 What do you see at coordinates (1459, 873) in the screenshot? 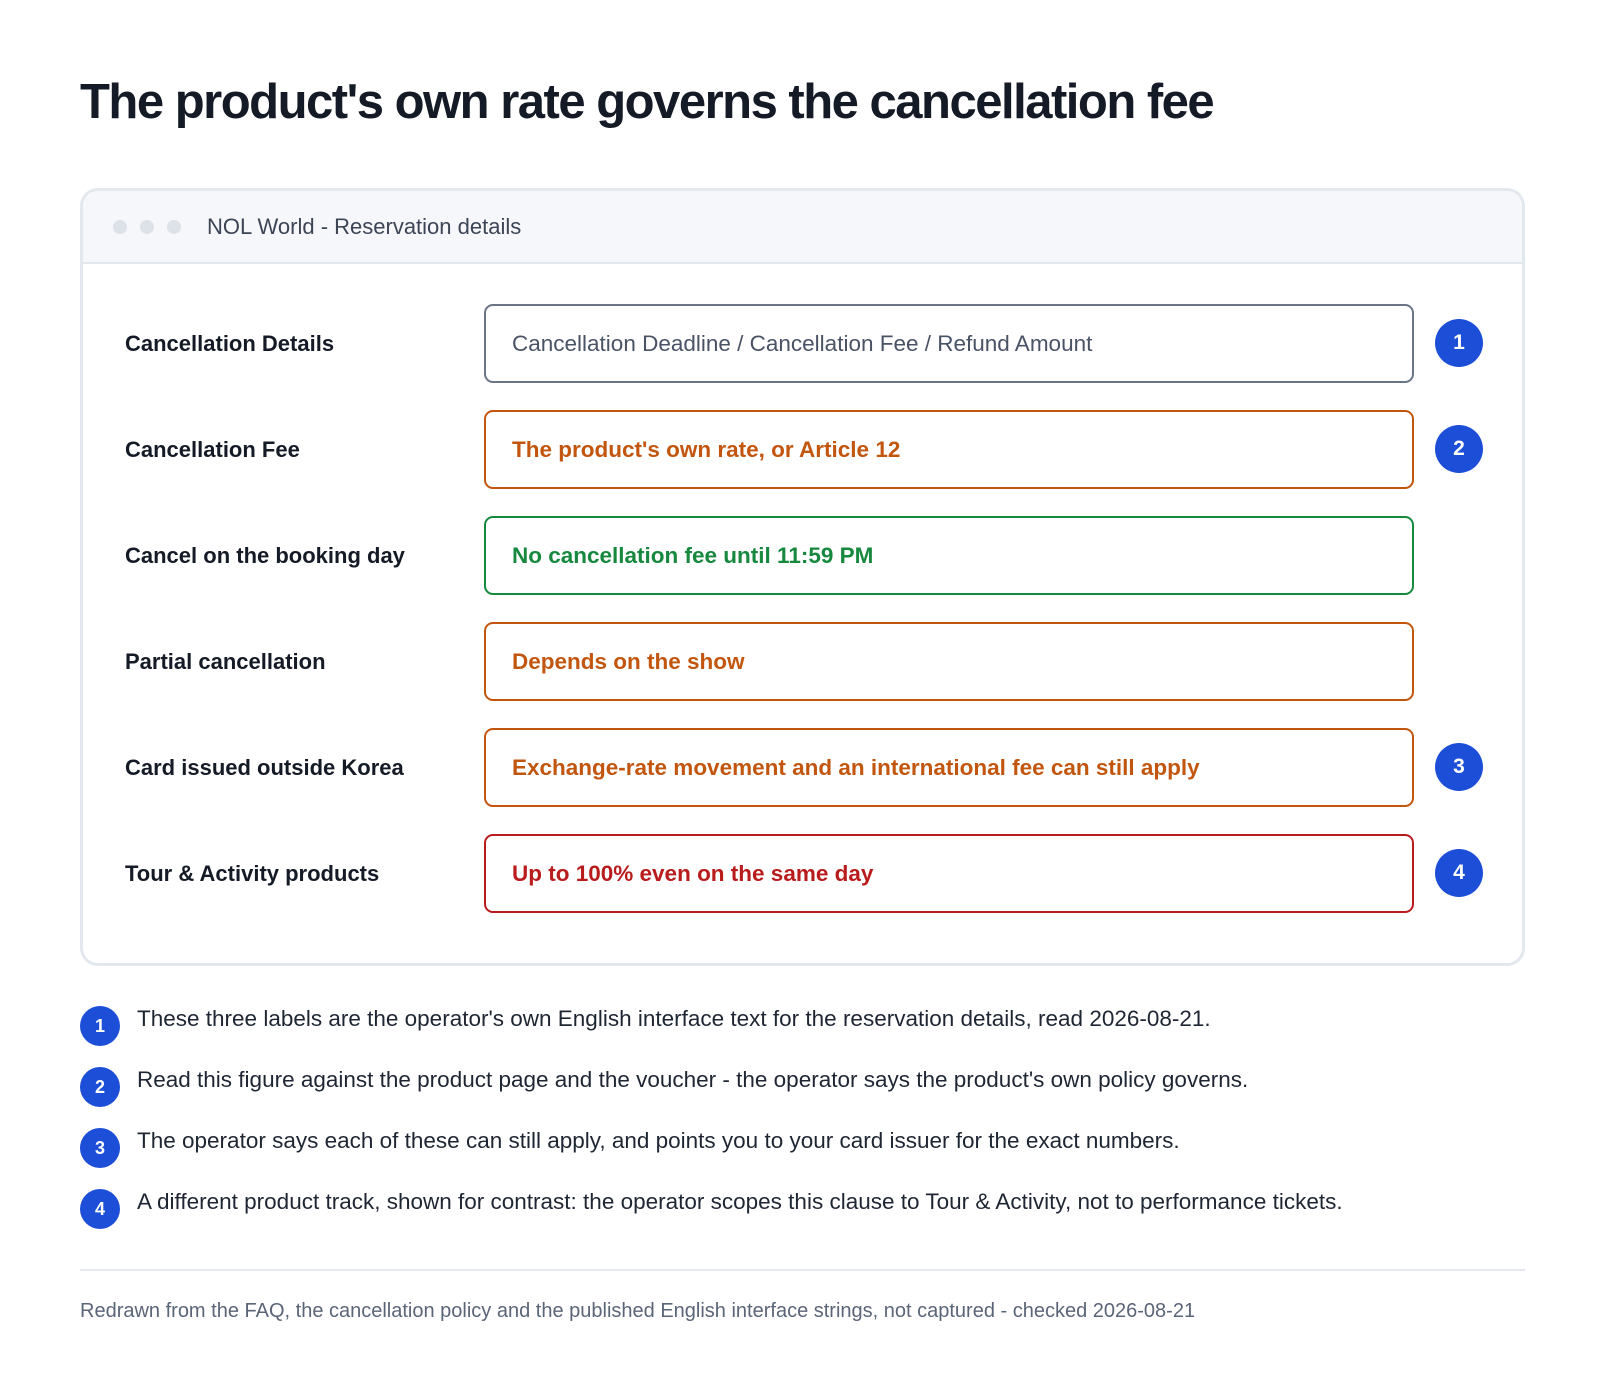
I see `callout-badge: 4` at bounding box center [1459, 873].